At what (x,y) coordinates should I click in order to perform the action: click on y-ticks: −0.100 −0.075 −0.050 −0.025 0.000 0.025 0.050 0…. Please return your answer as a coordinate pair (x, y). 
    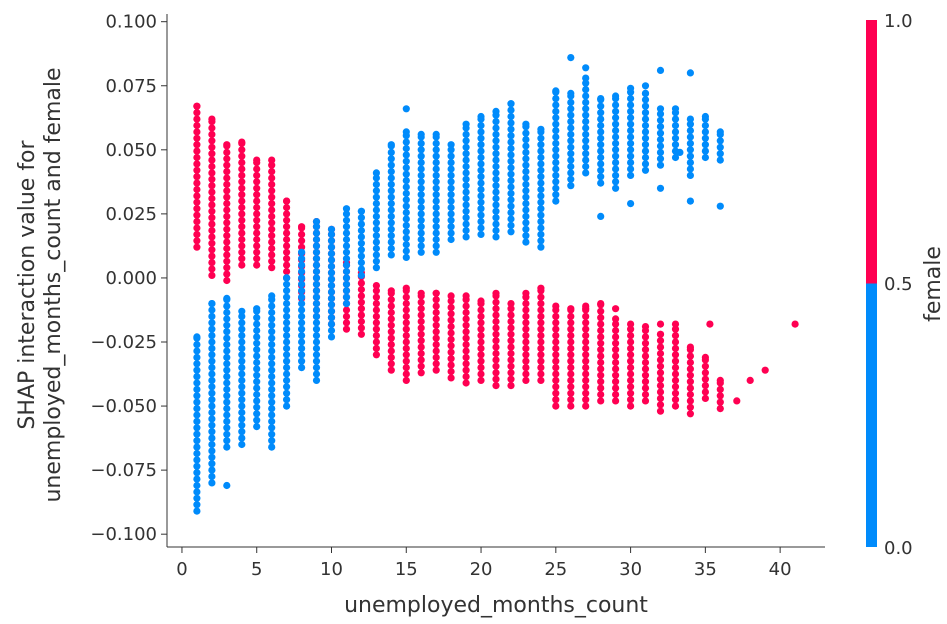
    Looking at the image, I should click on (128, 278).